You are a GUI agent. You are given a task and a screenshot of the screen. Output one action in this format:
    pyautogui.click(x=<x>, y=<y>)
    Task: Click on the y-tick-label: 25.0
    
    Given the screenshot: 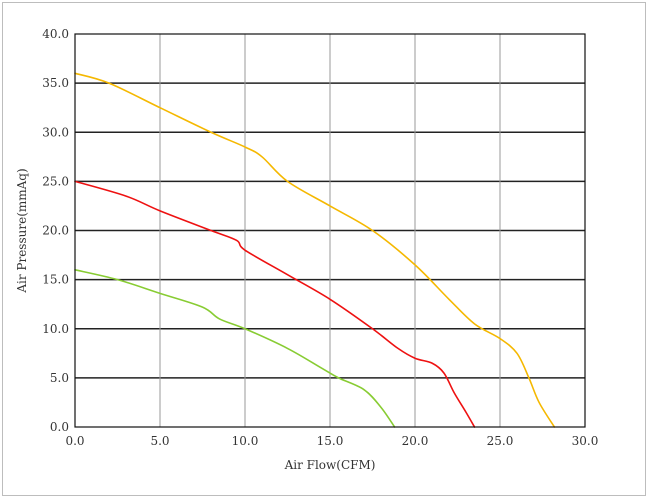 What is the action you would take?
    pyautogui.click(x=55, y=181)
    